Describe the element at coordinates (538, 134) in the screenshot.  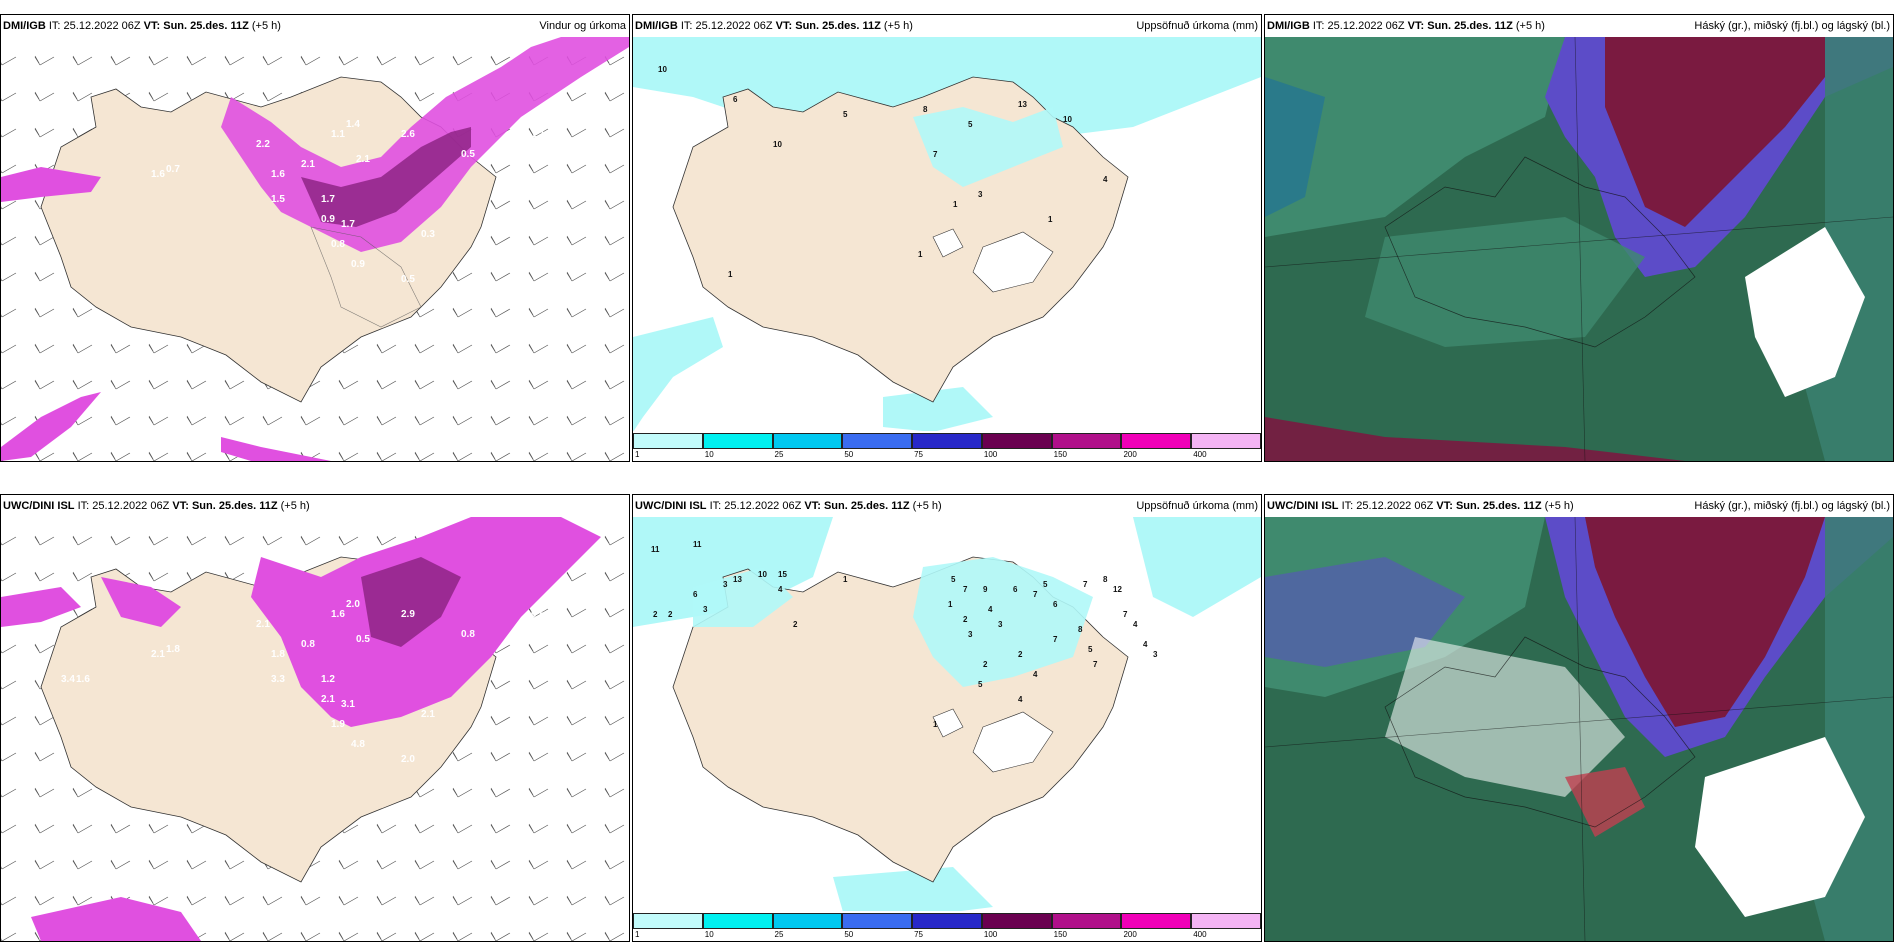
I see `value-label: 1.1` at that location.